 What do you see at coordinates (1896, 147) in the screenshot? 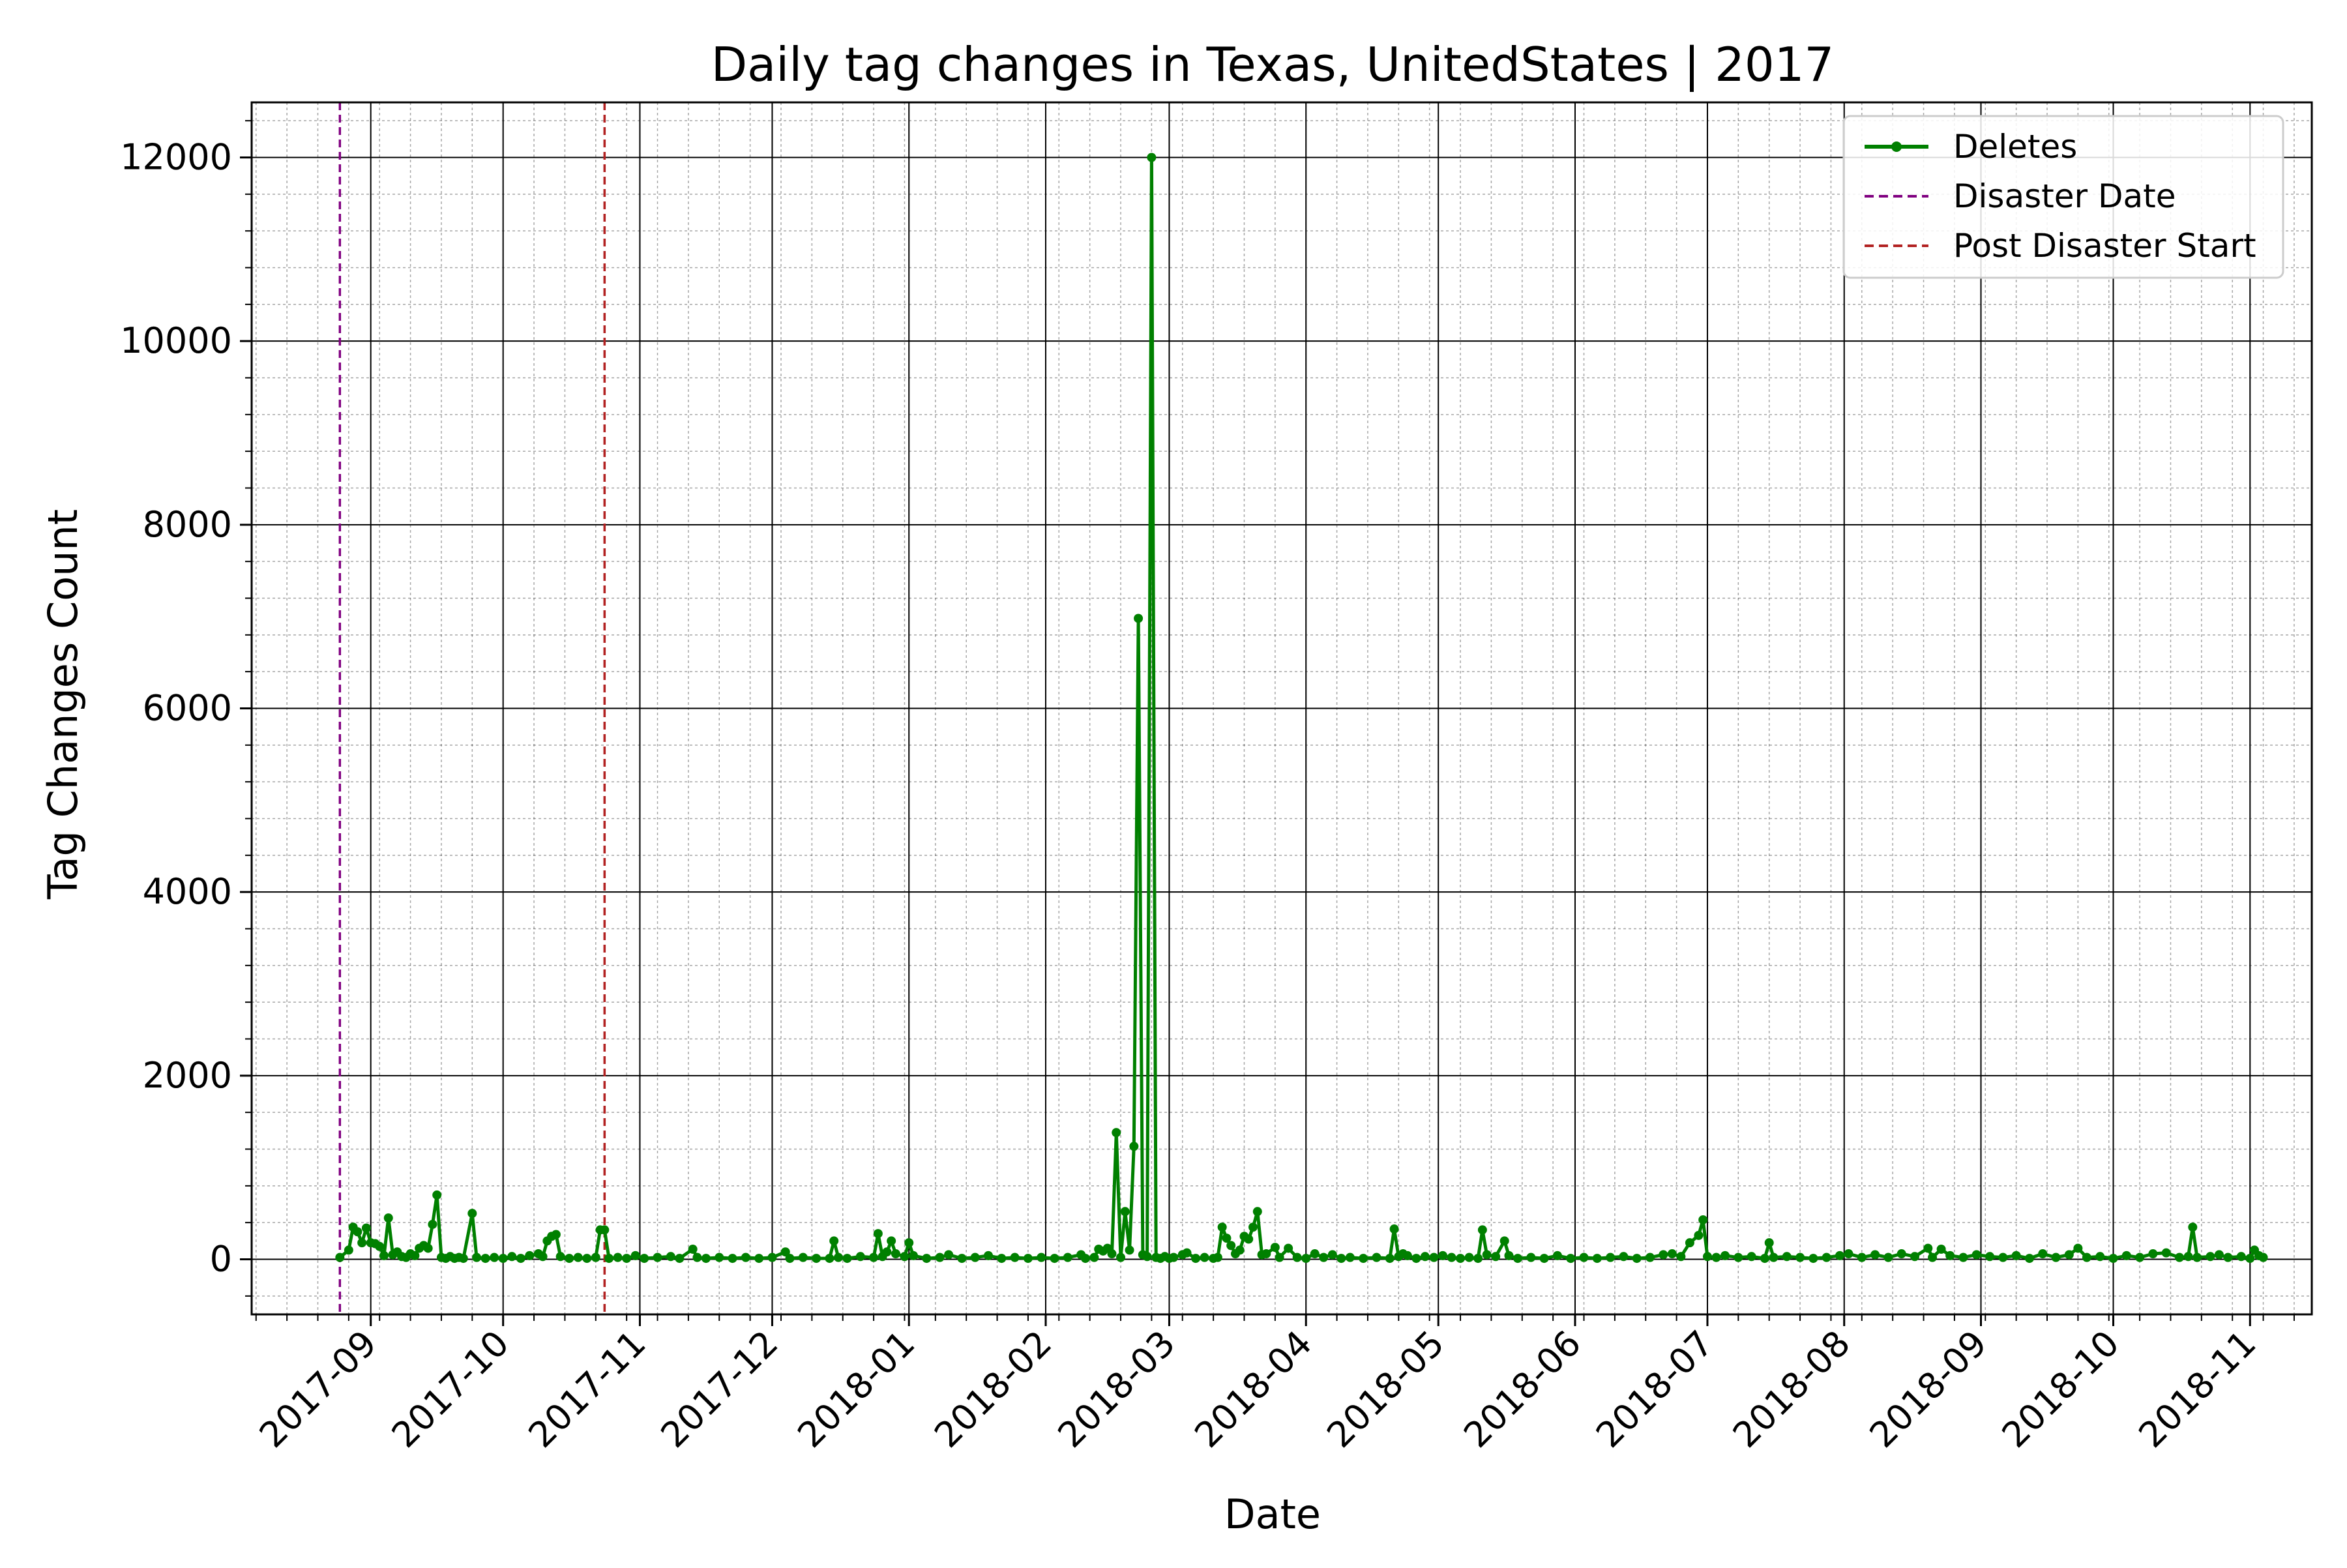
I see `legend-deletes-marker` at bounding box center [1896, 147].